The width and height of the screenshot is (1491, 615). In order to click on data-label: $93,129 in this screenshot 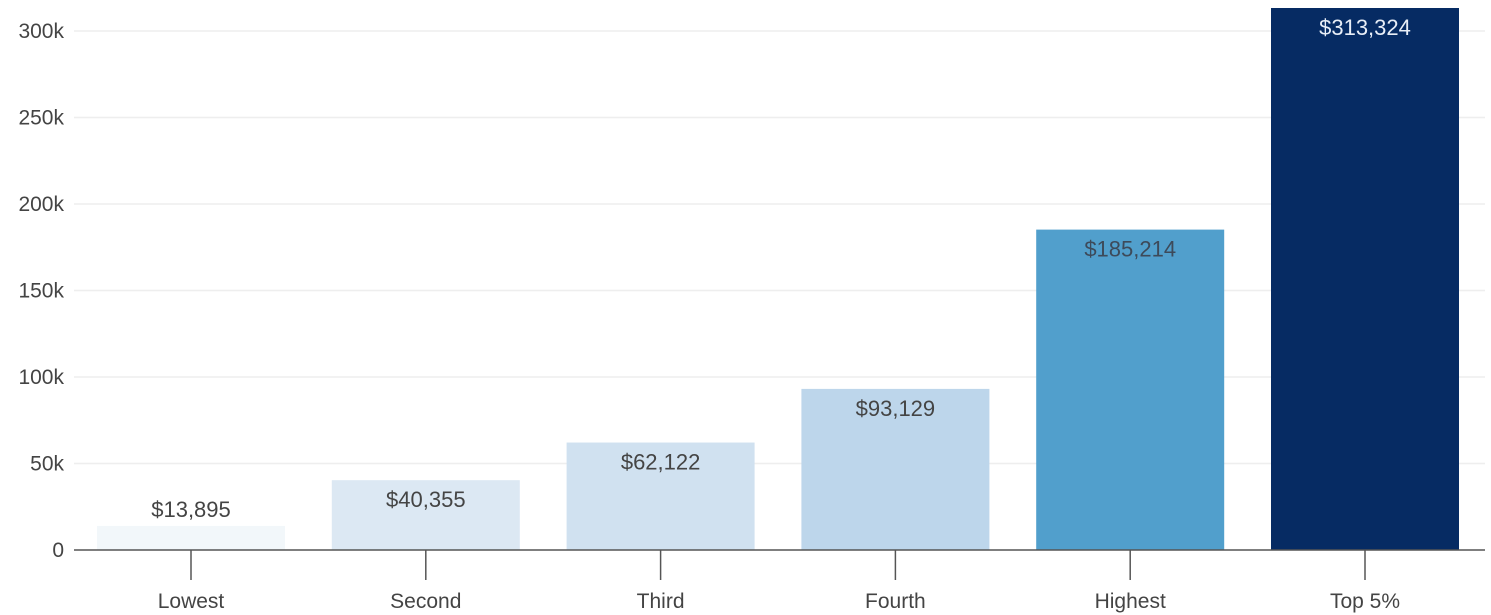, I will do `click(896, 408)`.